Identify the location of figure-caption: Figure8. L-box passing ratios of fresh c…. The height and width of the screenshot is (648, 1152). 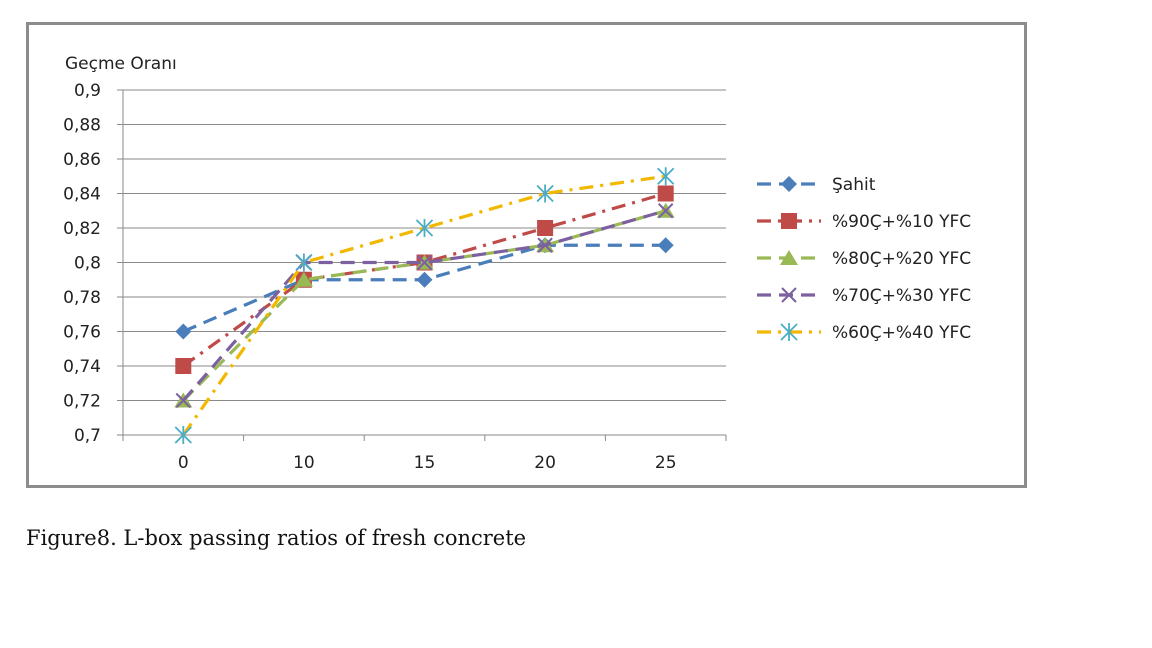
(276, 538).